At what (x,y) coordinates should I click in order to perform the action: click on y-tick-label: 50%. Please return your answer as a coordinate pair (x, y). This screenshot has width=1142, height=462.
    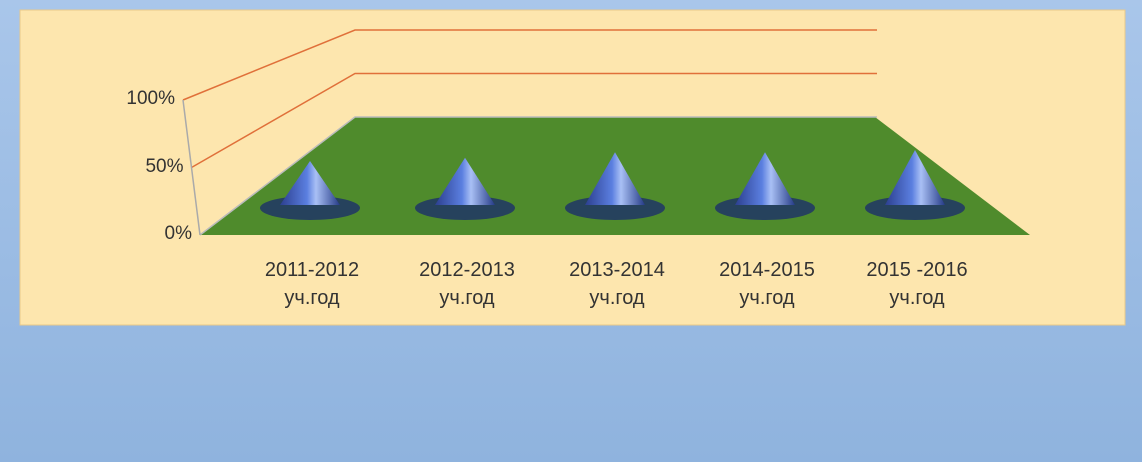
    Looking at the image, I should click on (164, 166).